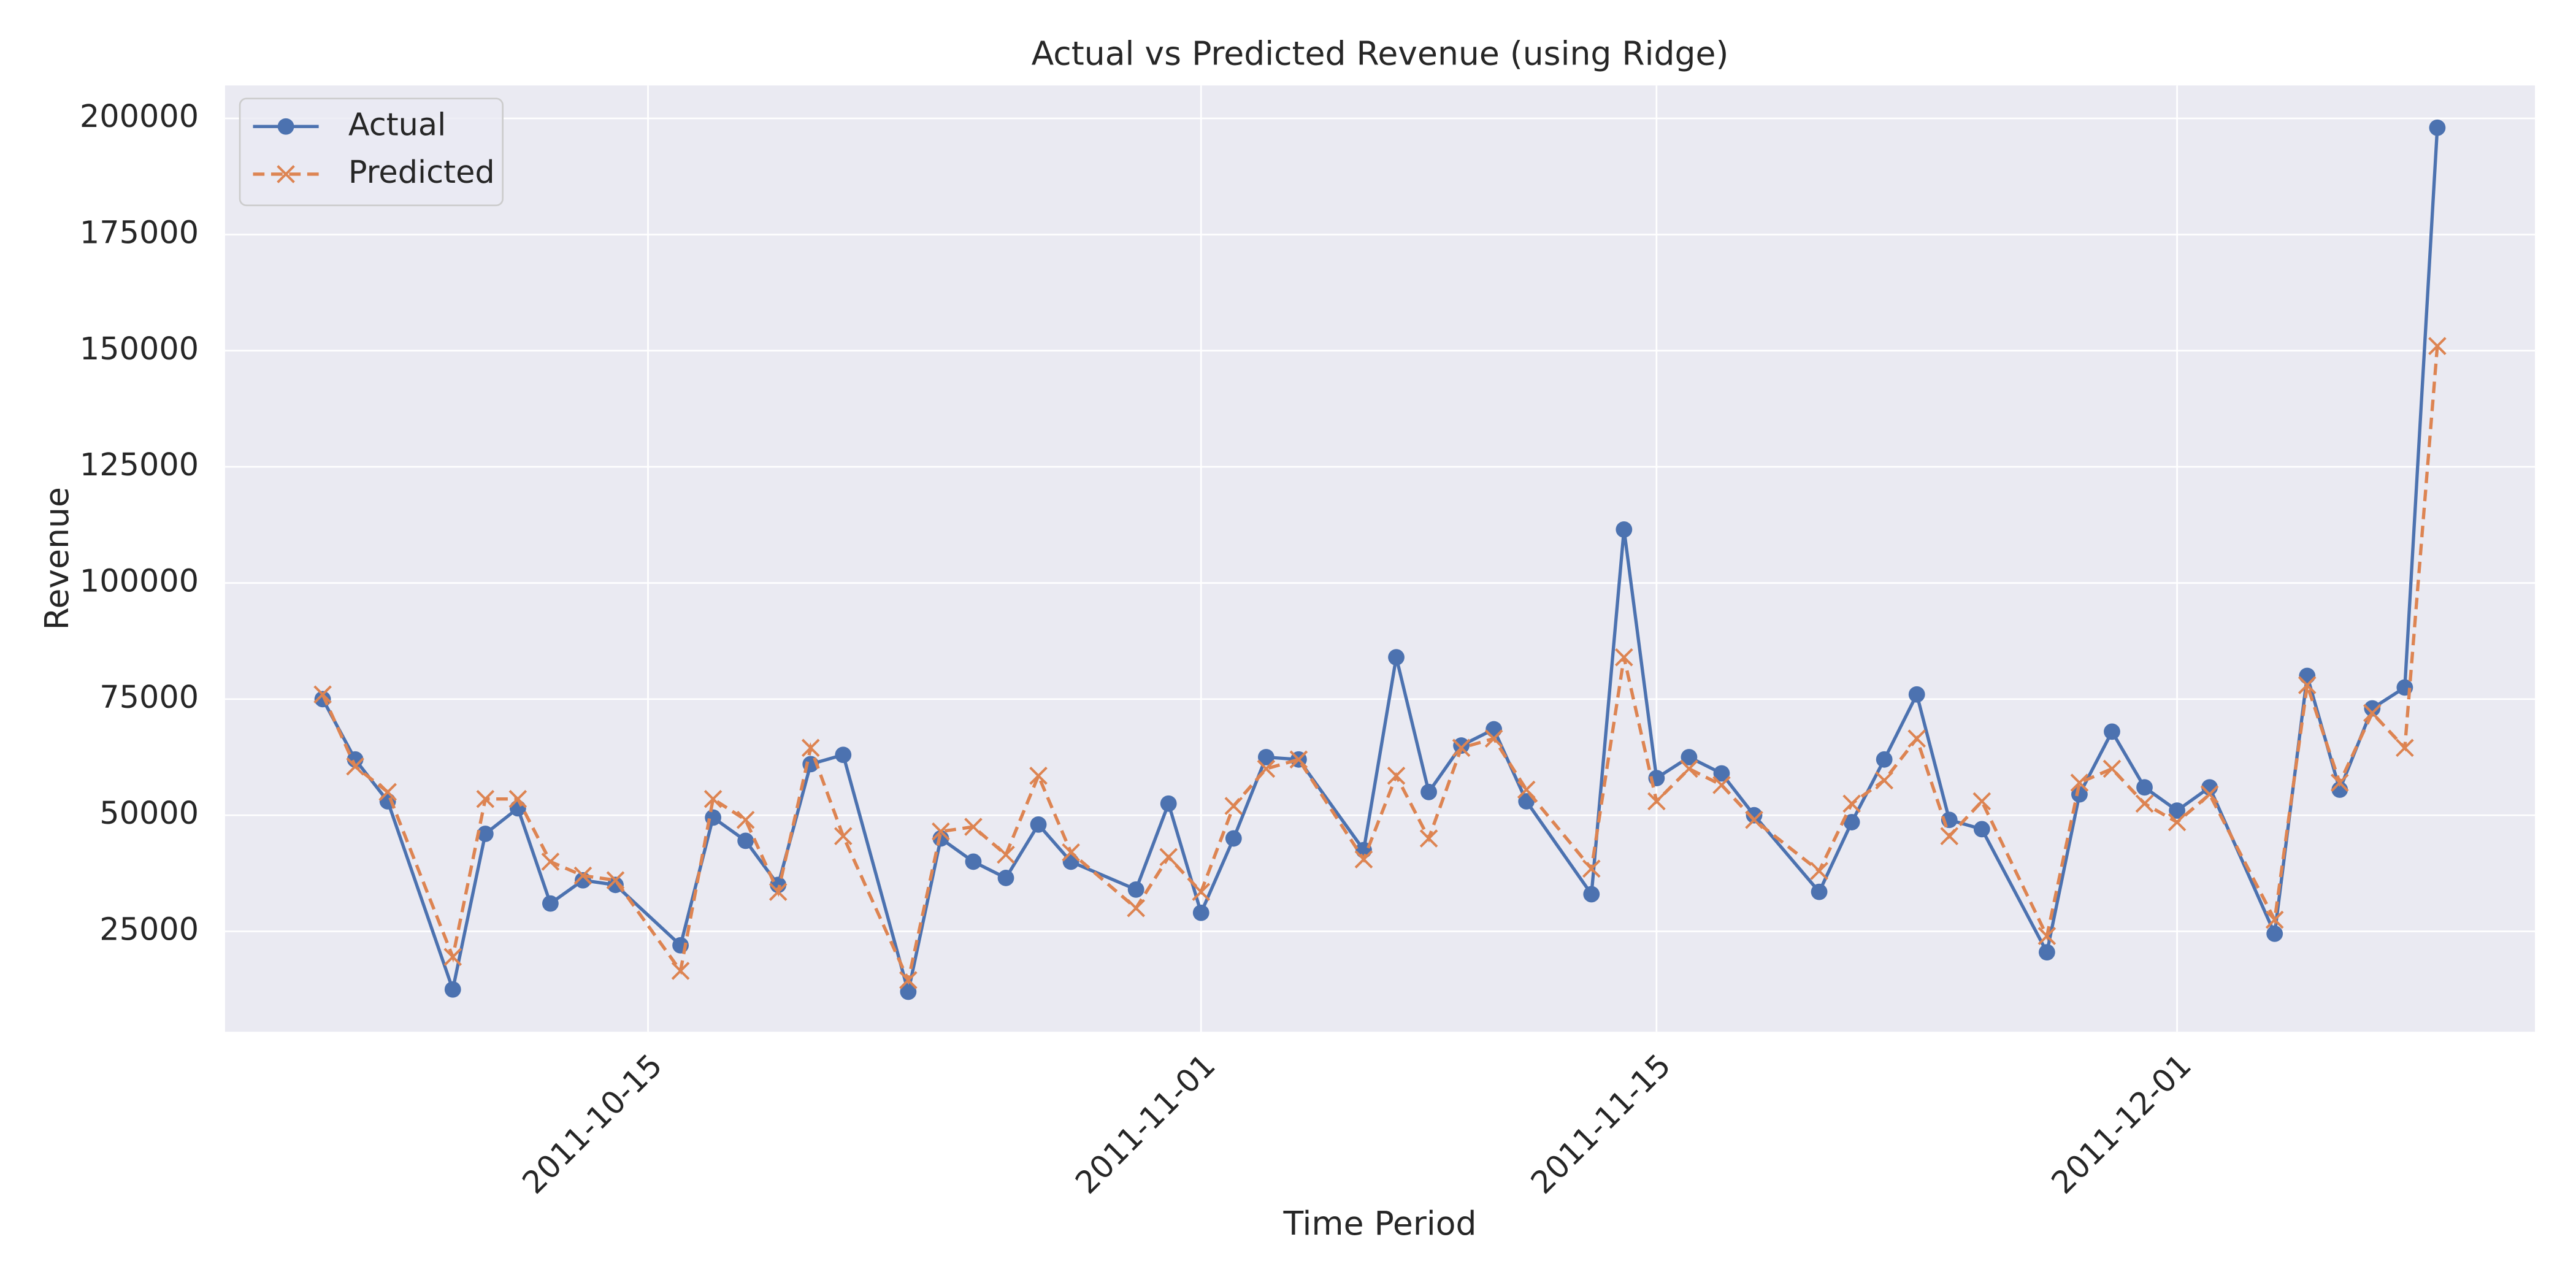 Image resolution: width=2576 pixels, height=1288 pixels. I want to click on legend: Actual Predicted, so click(371, 152).